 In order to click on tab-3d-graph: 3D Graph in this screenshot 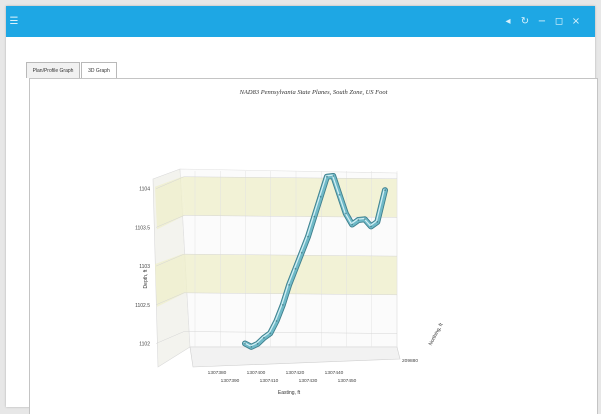, I will do `click(99, 70)`.